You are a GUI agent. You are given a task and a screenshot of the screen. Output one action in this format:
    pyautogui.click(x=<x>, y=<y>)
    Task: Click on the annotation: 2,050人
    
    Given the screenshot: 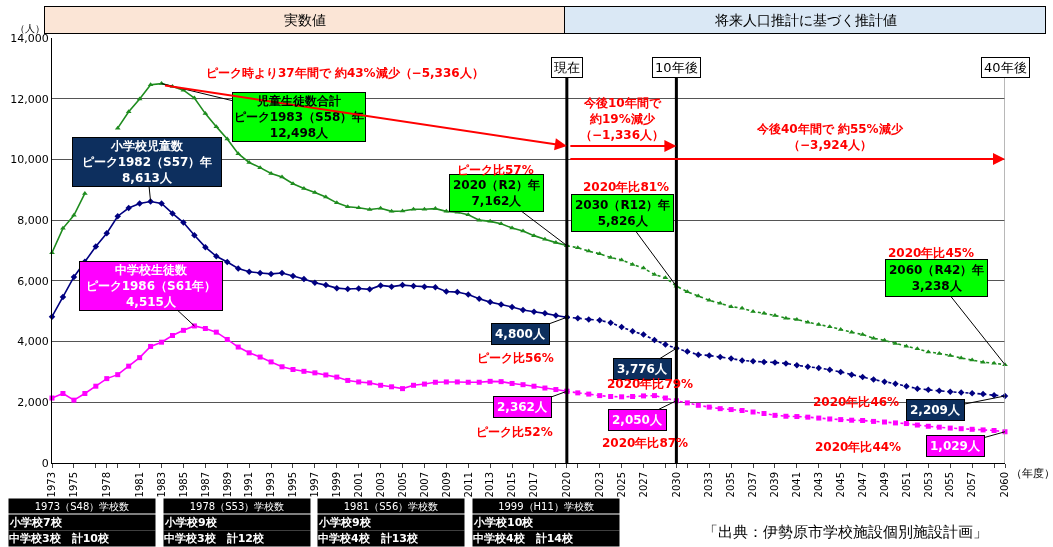 What is the action you would take?
    pyautogui.click(x=637, y=420)
    